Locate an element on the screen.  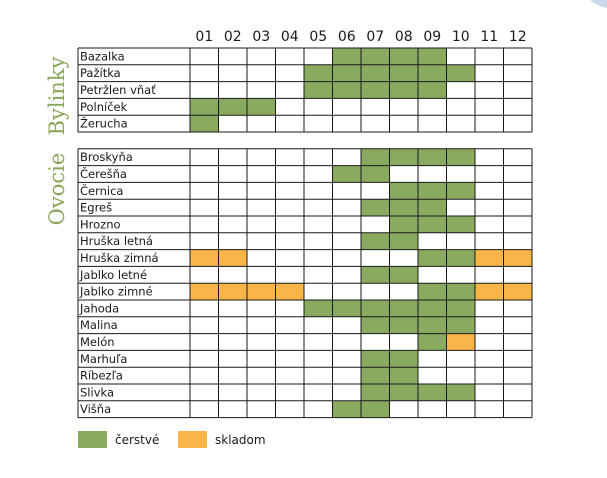
row-label-bazalka: Bazalka is located at coordinates (102, 56).